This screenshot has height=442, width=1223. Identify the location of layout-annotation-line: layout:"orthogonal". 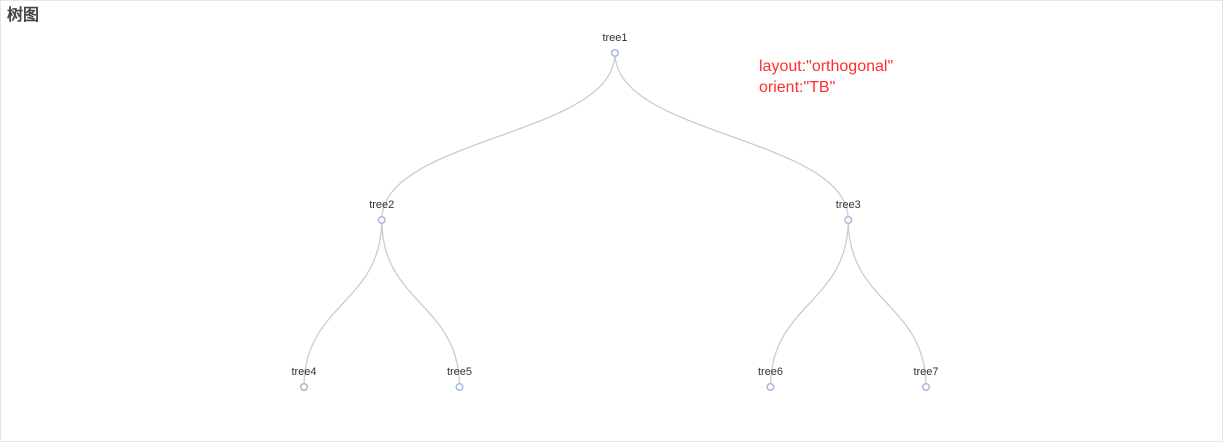
(826, 66).